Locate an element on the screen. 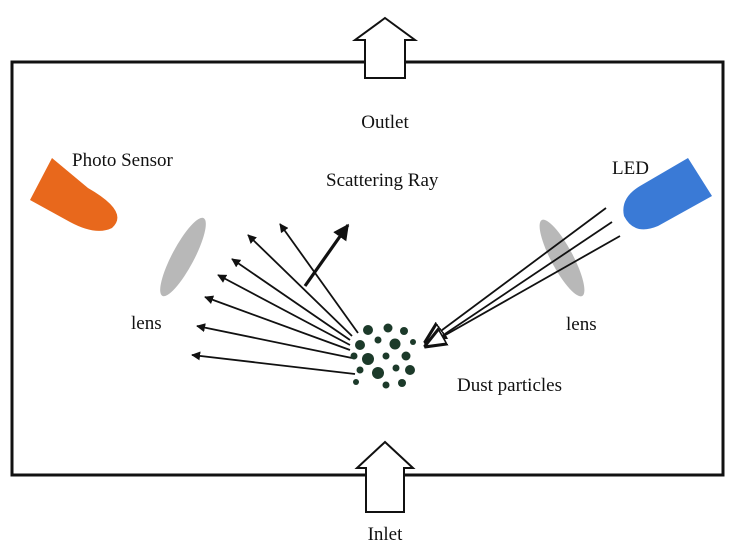  inlet-arrow is located at coordinates (385, 477).